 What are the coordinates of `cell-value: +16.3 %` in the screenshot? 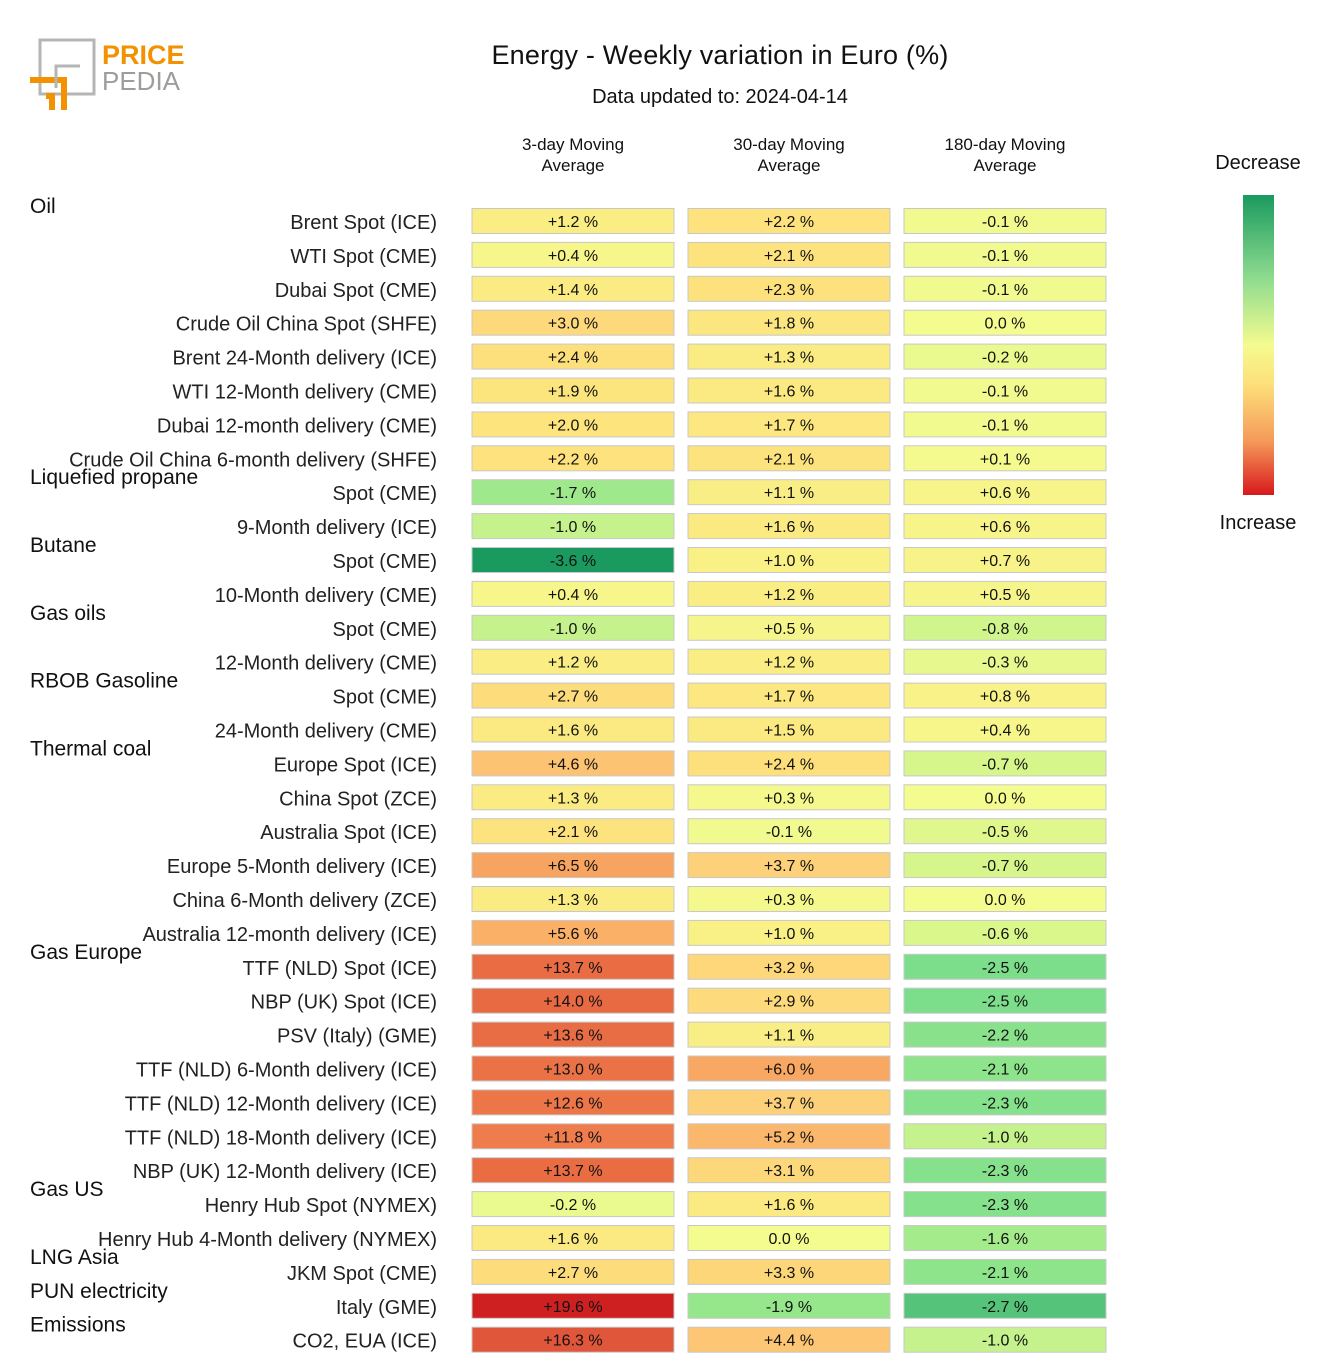 It's located at (572, 1341).